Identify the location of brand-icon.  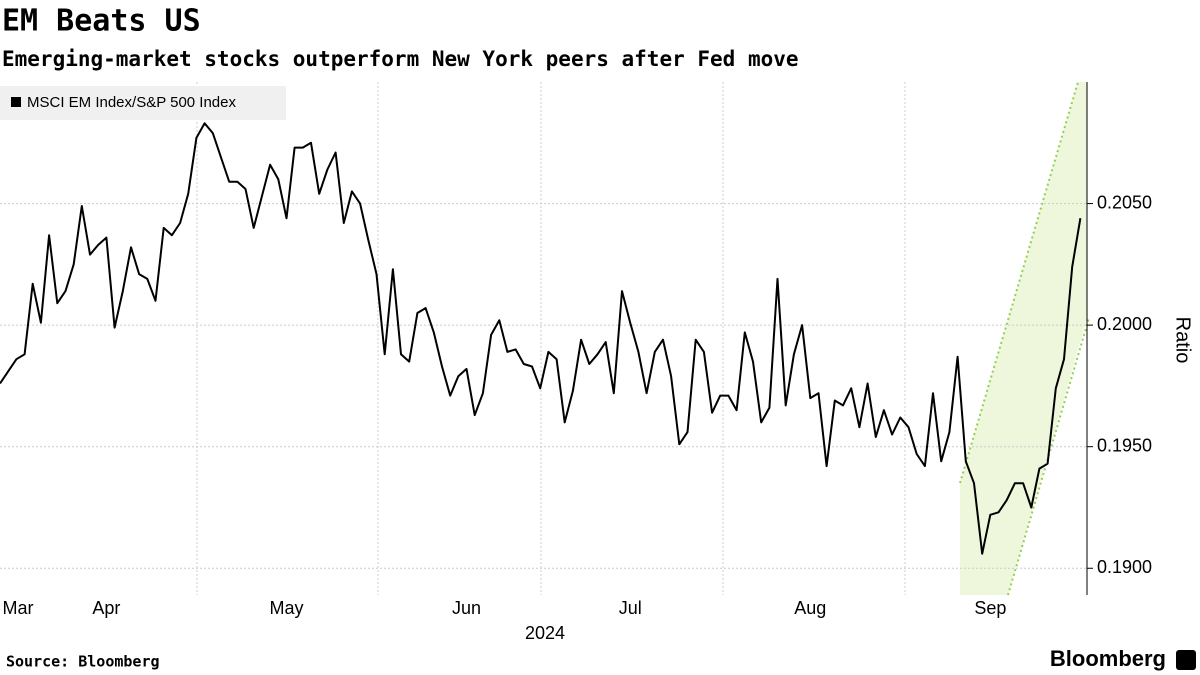
(1186, 660).